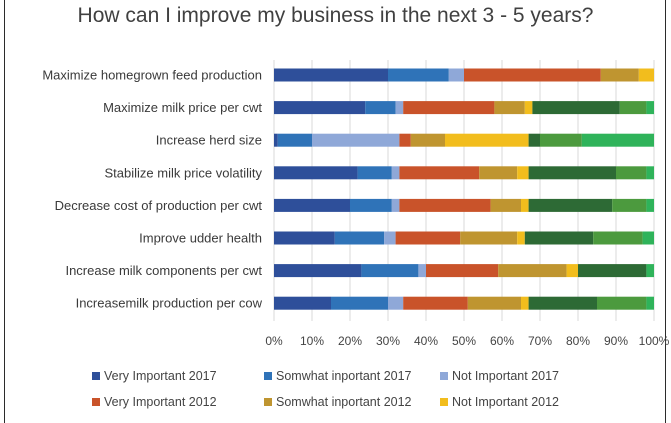 The width and height of the screenshot is (671, 423). What do you see at coordinates (159, 205) in the screenshot?
I see `category-label: Decrease cost of production per cwt` at bounding box center [159, 205].